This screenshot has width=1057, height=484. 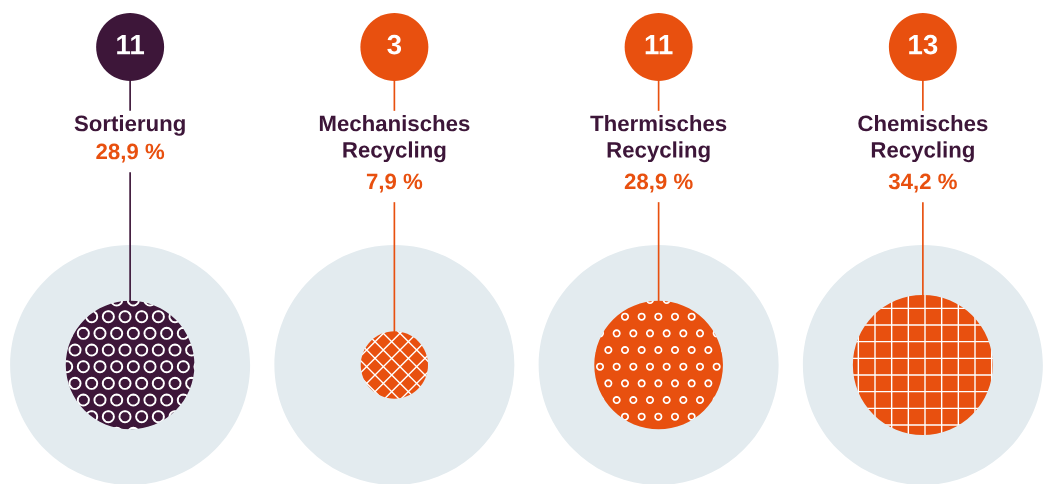 What do you see at coordinates (394, 139) in the screenshot?
I see `category-label: Mechanisches Recycling` at bounding box center [394, 139].